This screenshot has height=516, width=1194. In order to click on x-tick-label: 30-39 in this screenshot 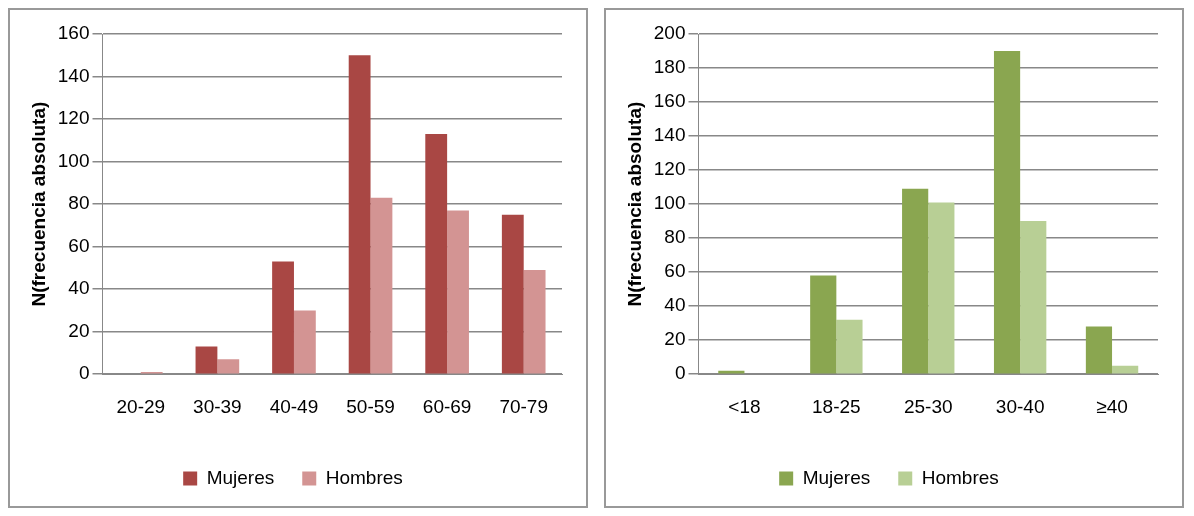, I will do `click(217, 406)`.